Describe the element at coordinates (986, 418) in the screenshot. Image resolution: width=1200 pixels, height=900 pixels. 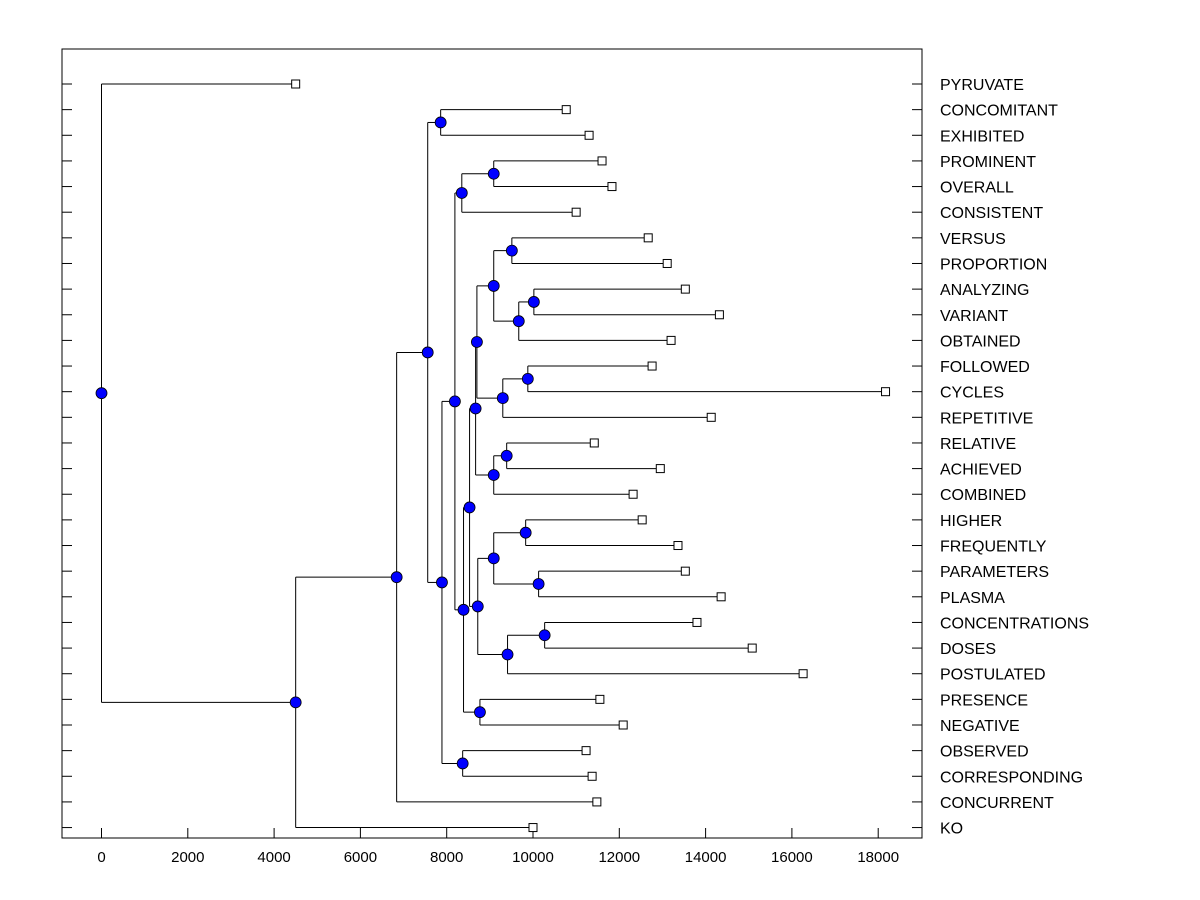
I see `leaf-label: REPETITIVE` at that location.